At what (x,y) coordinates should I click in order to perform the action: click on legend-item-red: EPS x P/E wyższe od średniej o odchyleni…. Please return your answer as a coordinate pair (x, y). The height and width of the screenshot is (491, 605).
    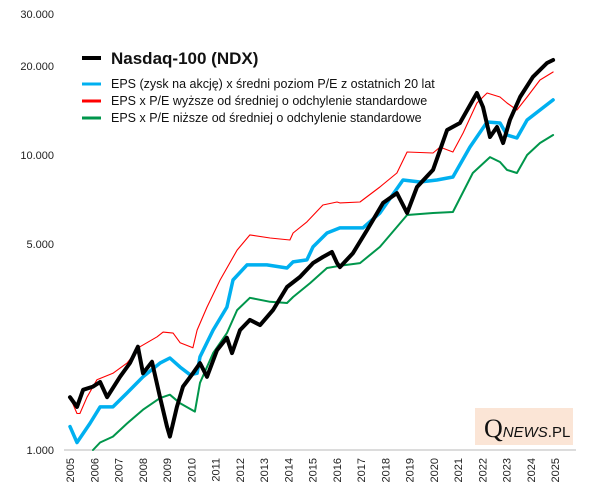
    Looking at the image, I should click on (269, 101).